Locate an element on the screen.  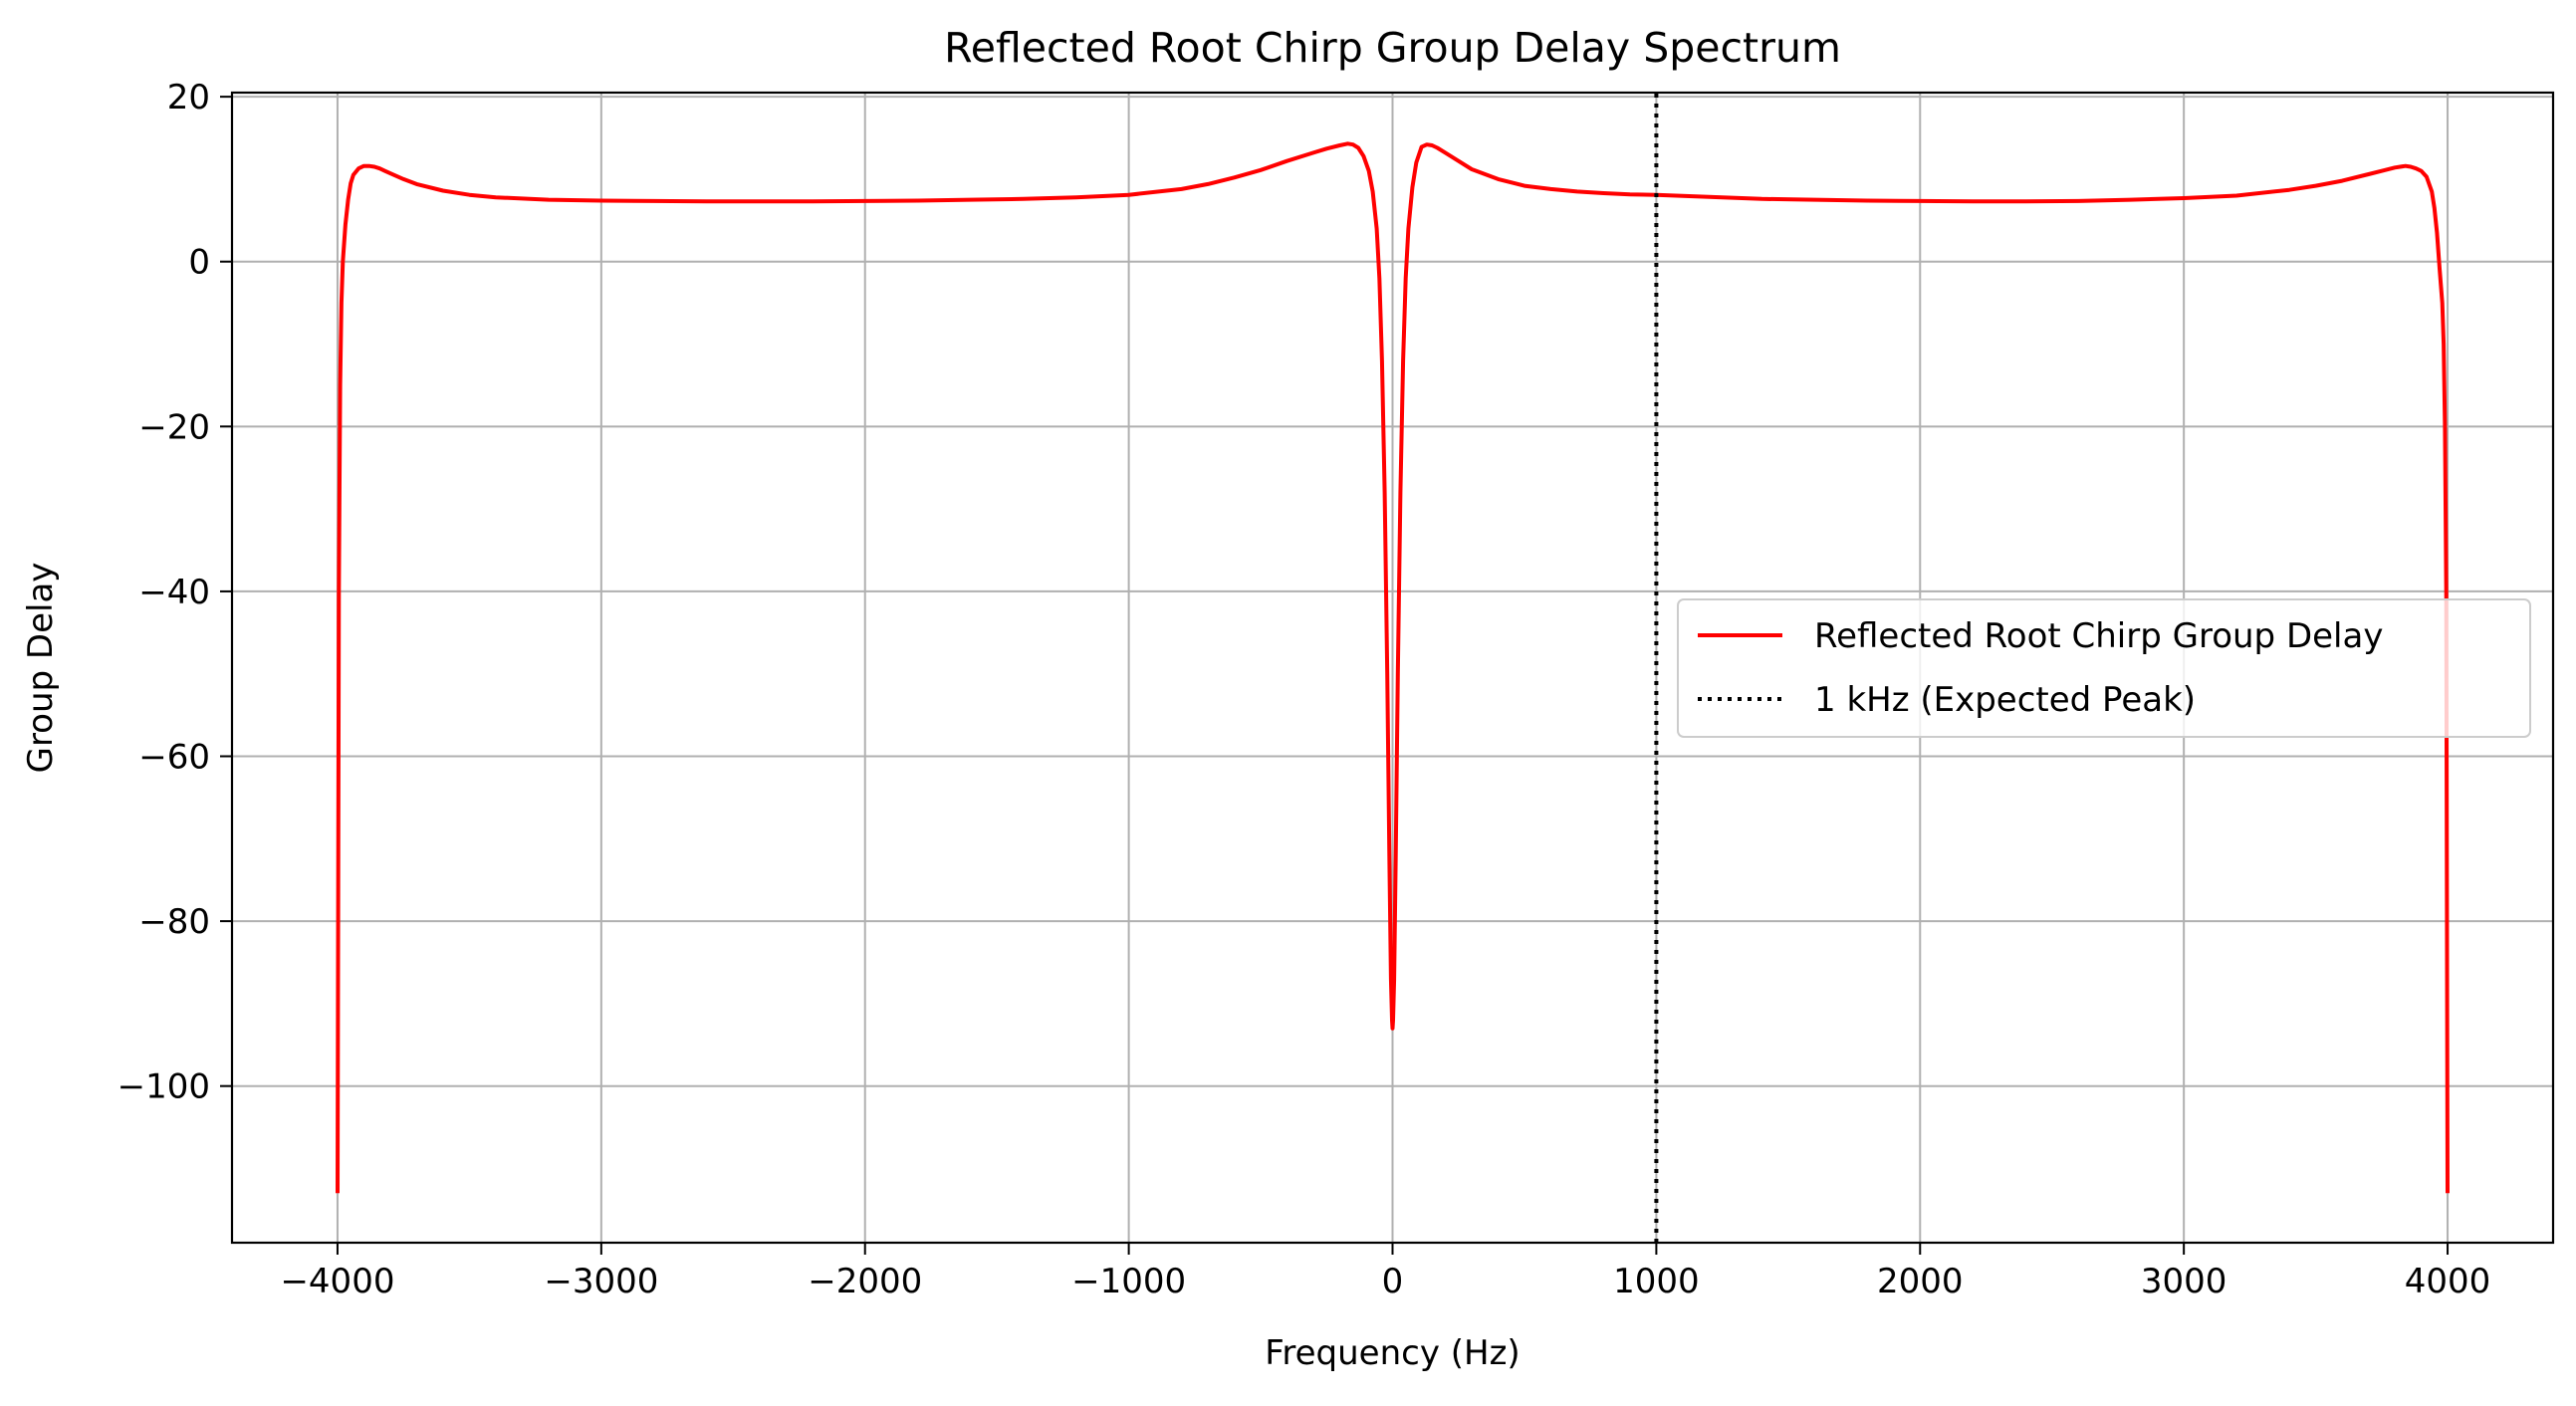
x-axis-label: Frequency (Hz) is located at coordinates (1392, 1353).